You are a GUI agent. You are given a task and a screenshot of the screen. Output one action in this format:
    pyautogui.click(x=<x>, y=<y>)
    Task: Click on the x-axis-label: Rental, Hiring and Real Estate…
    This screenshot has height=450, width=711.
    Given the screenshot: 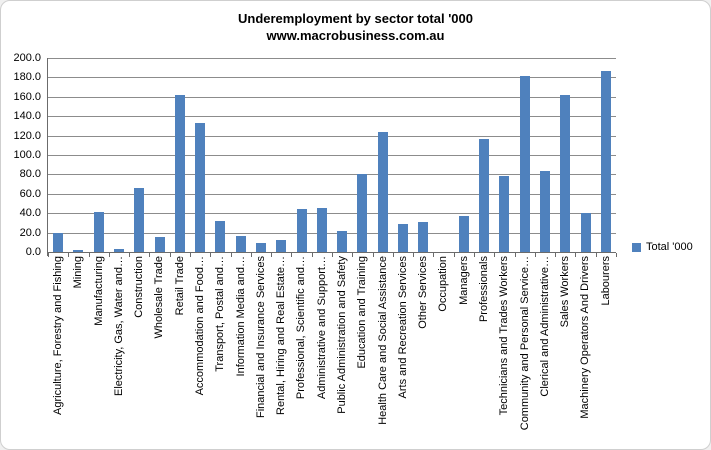 What is the action you would take?
    pyautogui.click(x=281, y=335)
    